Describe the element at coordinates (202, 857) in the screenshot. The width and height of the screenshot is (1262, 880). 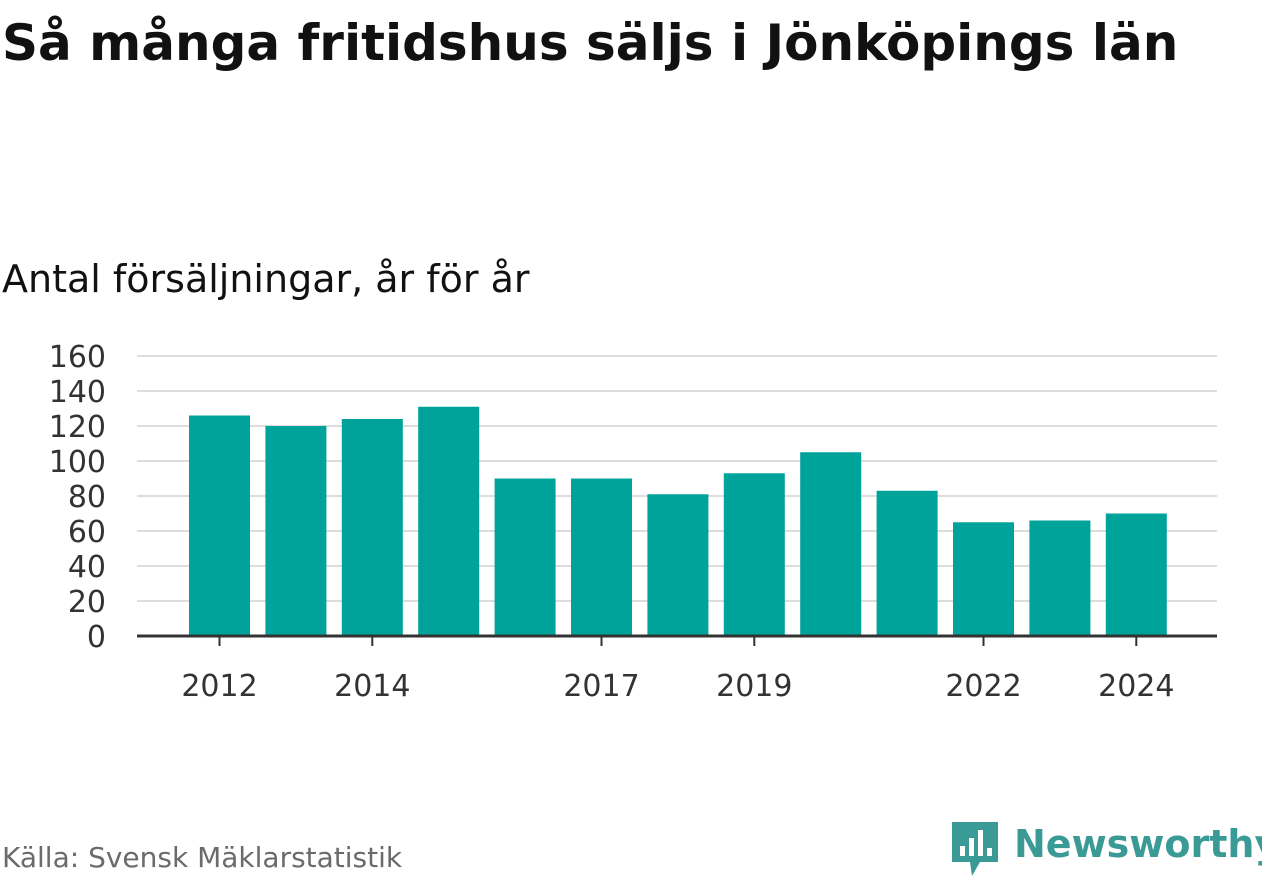
I see `source-note: Källa: Svensk Mäklarstatistik` at that location.